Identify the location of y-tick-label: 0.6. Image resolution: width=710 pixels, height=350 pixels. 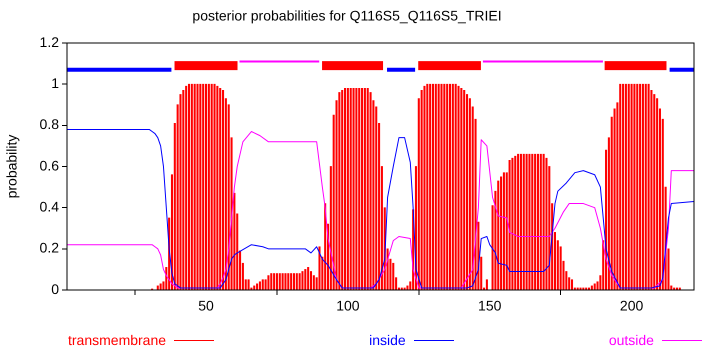
(50, 165).